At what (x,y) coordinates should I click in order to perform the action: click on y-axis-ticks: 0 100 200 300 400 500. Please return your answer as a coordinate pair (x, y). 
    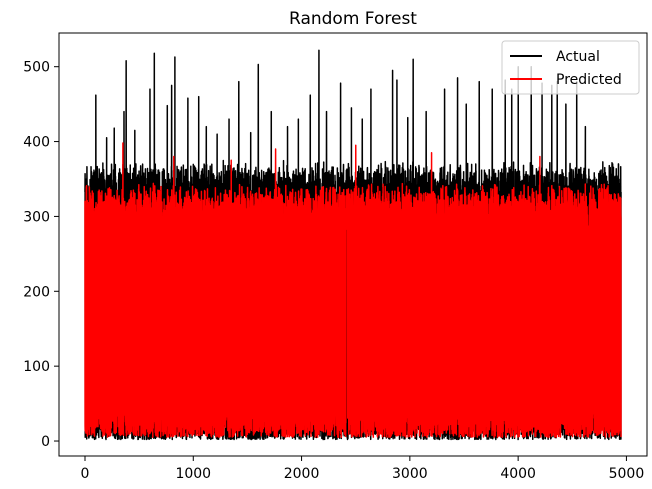
    Looking at the image, I should click on (41, 255).